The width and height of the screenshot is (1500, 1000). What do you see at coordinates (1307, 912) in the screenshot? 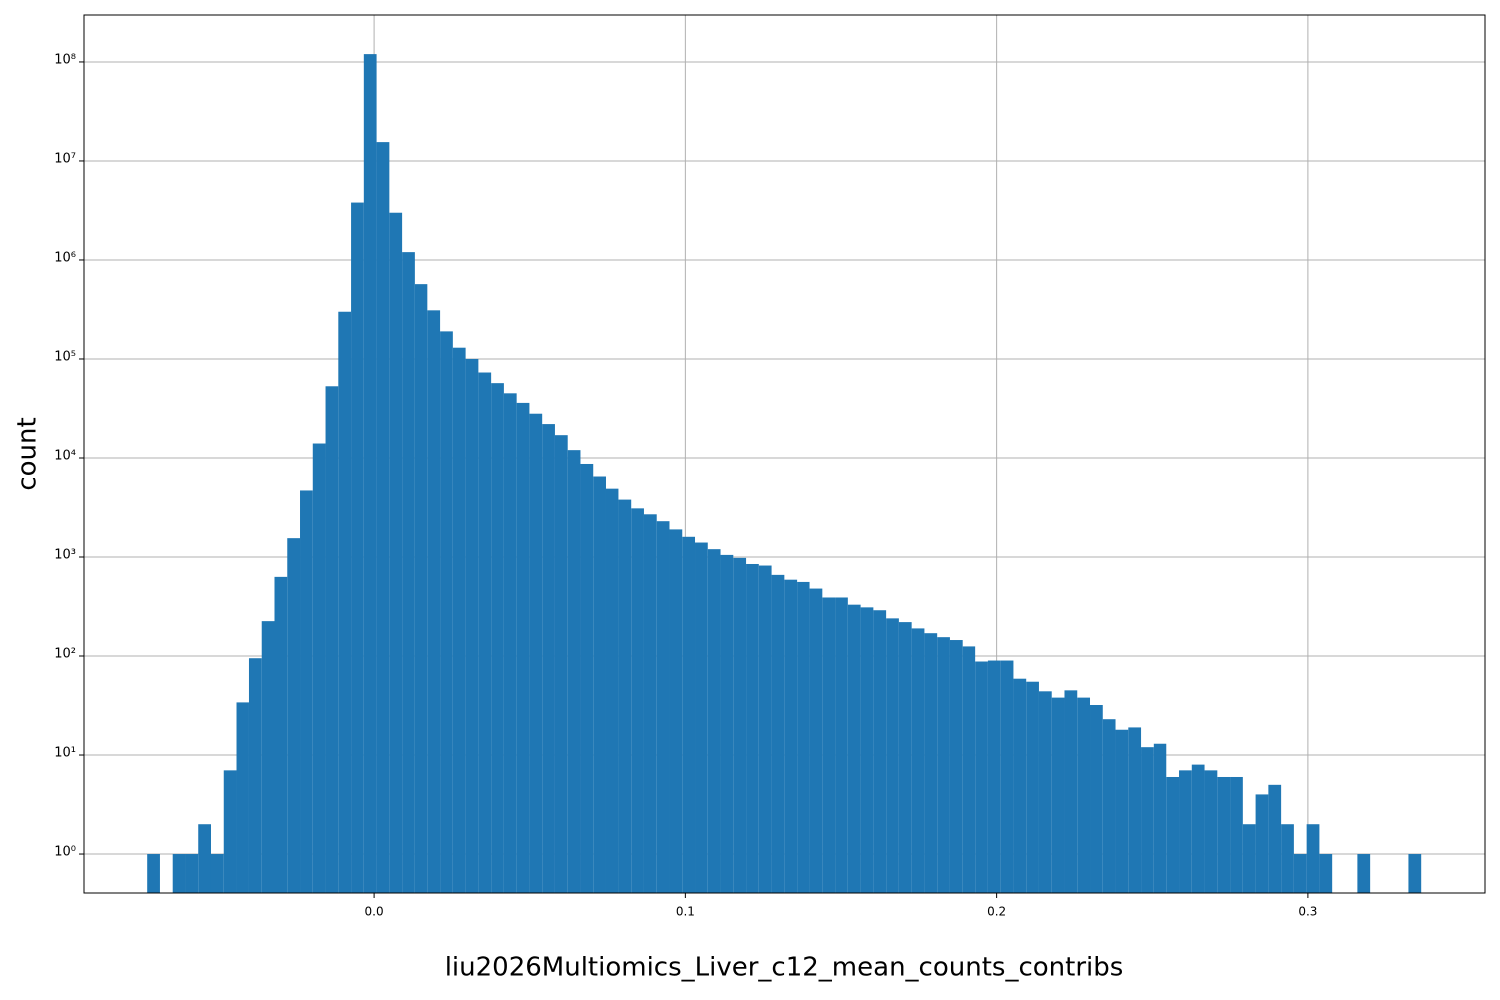
I see `x-tick-label: 0.3` at bounding box center [1307, 912].